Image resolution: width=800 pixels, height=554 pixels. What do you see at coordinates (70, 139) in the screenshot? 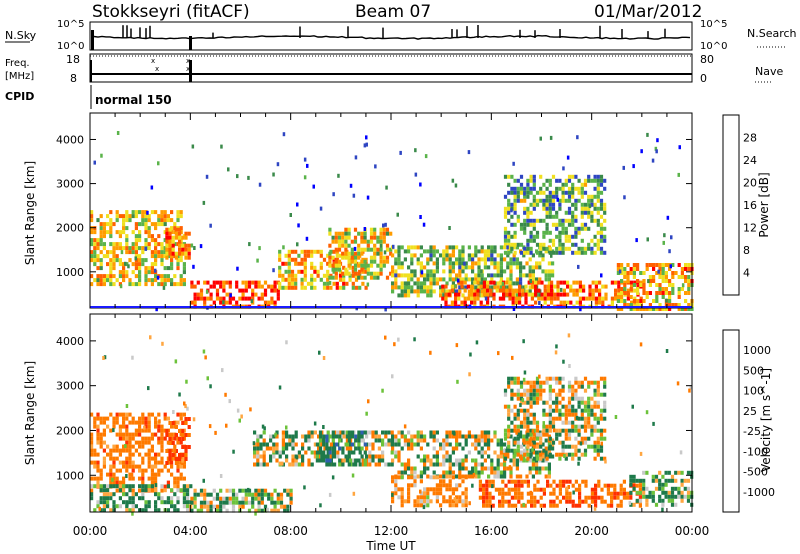
I see `y-tick-label: 4000` at bounding box center [70, 139].